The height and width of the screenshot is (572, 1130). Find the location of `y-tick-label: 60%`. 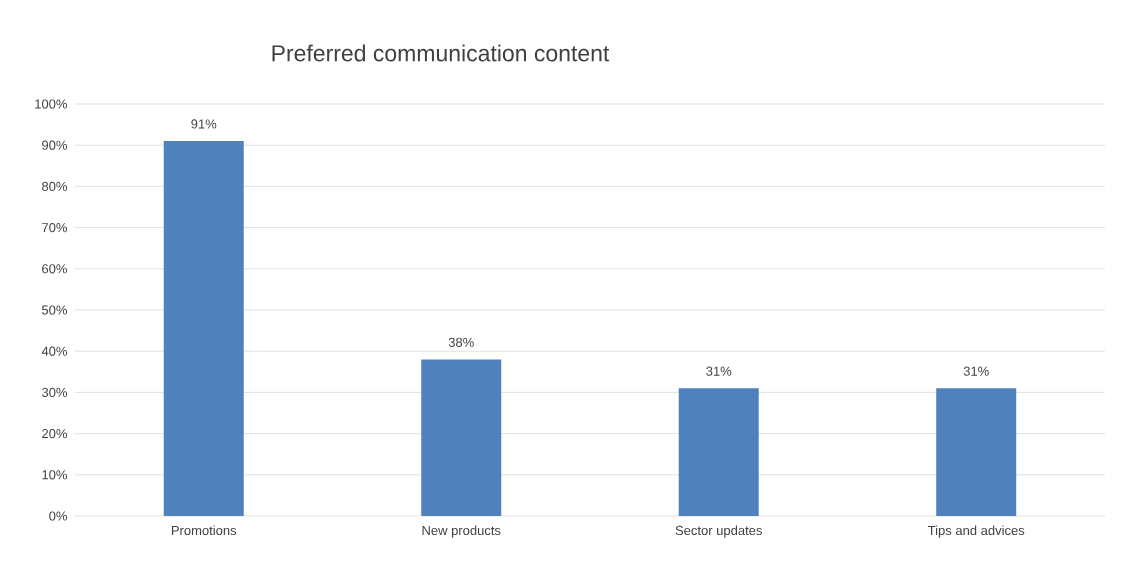

y-tick-label: 60% is located at coordinates (55, 269).